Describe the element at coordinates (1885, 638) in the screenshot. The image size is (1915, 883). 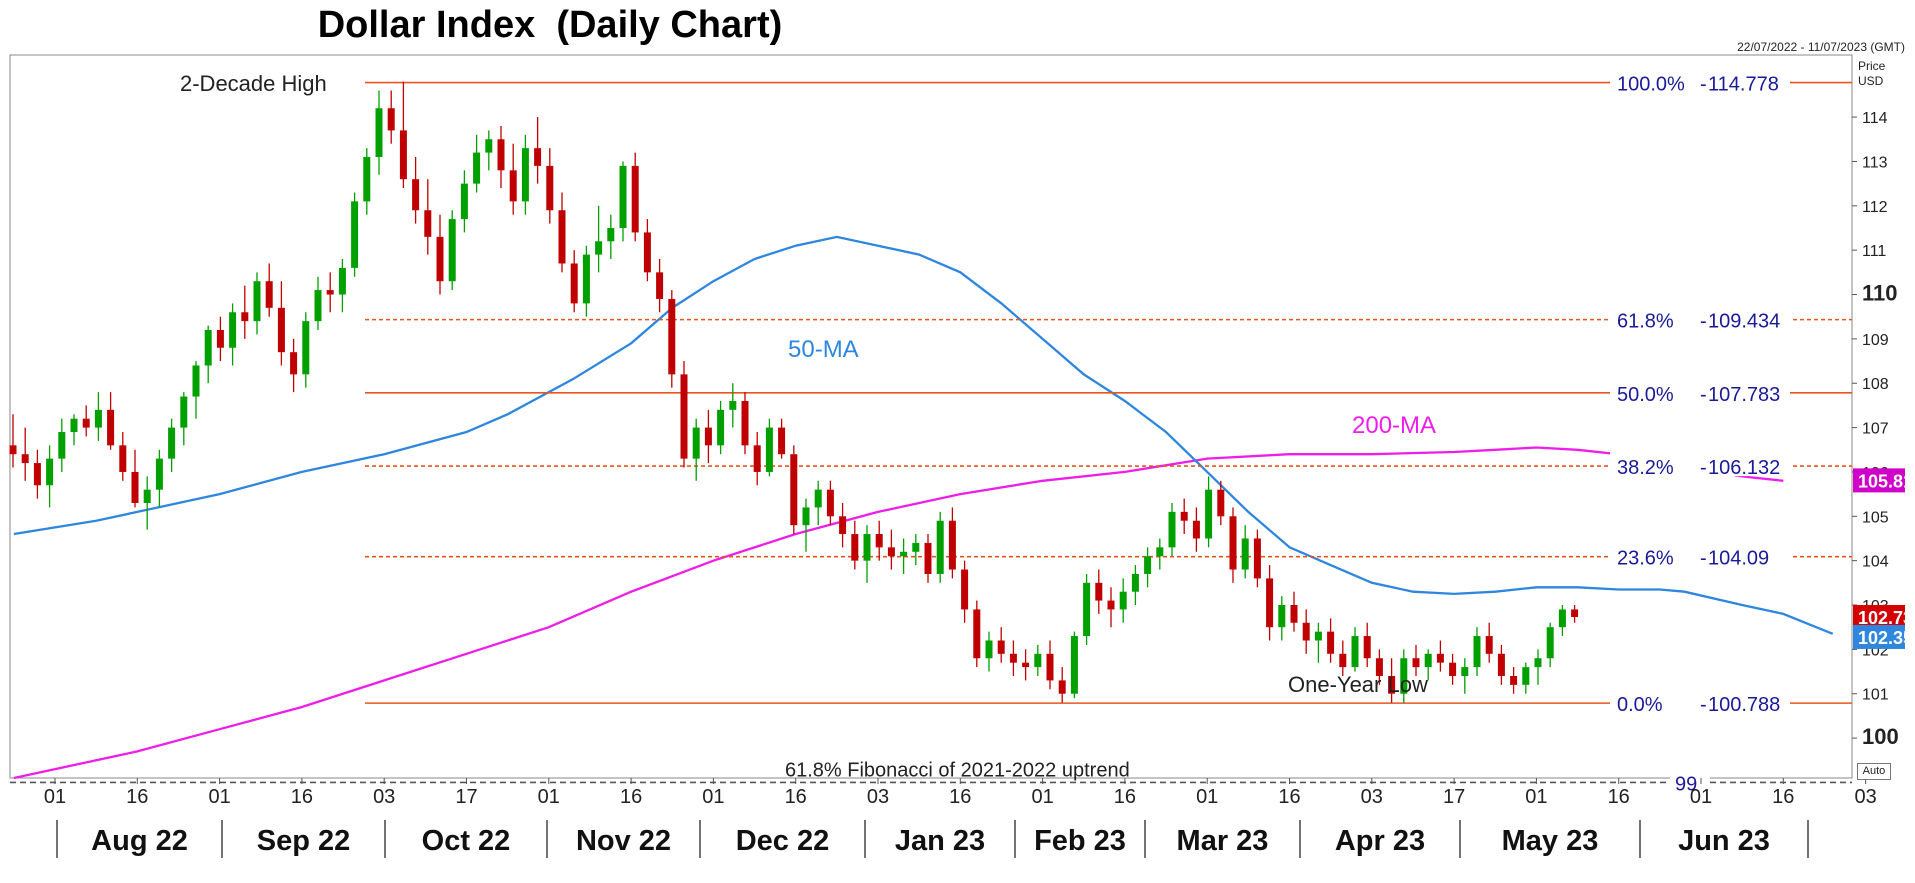
I see `ma50-badge: 102.35` at that location.